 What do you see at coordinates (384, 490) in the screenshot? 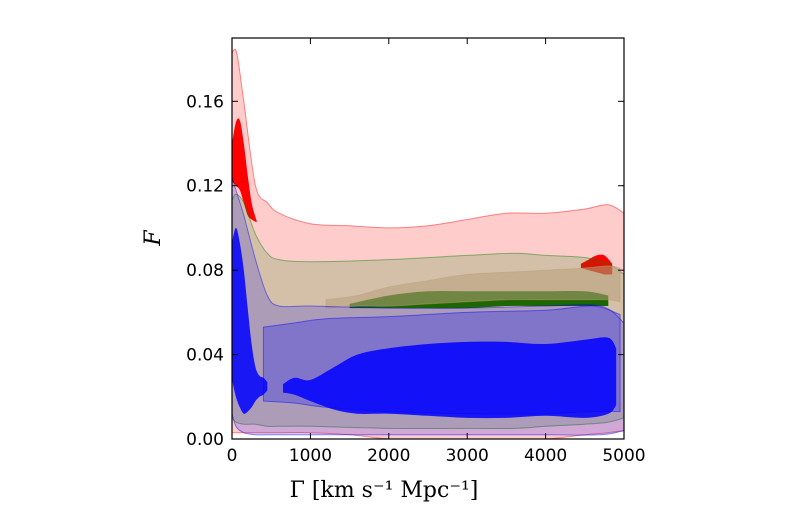
I see `x-axis-label: Γ [km s⁻¹ Mpc⁻¹]` at bounding box center [384, 490].